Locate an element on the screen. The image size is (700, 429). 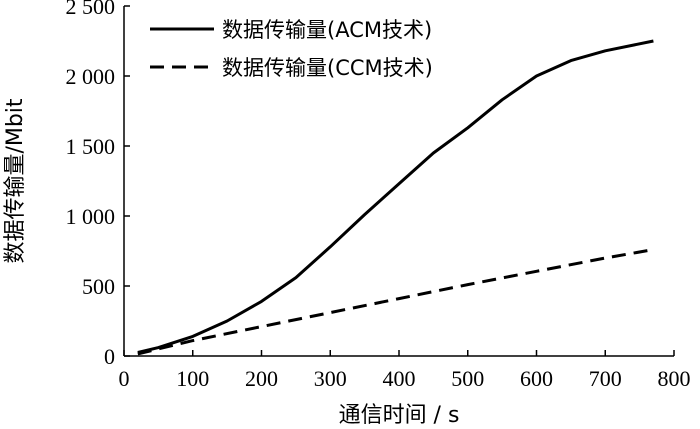
legend-label: 数据传输量(CCM技术) is located at coordinates (327, 68).